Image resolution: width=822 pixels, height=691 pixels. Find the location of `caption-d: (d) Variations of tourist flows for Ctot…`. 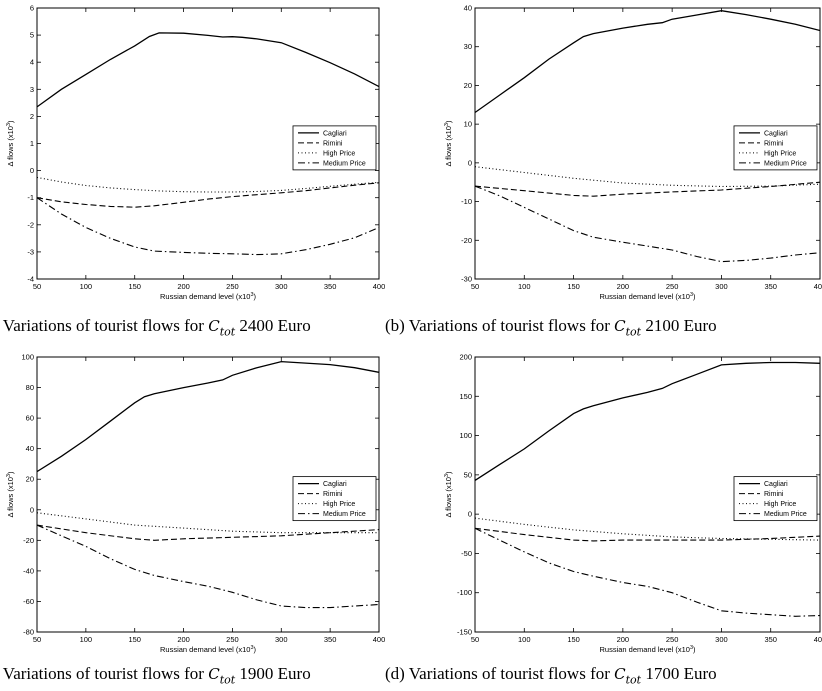

caption-d: (d) Variations of tourist flows for Ctot… is located at coordinates (551, 675).